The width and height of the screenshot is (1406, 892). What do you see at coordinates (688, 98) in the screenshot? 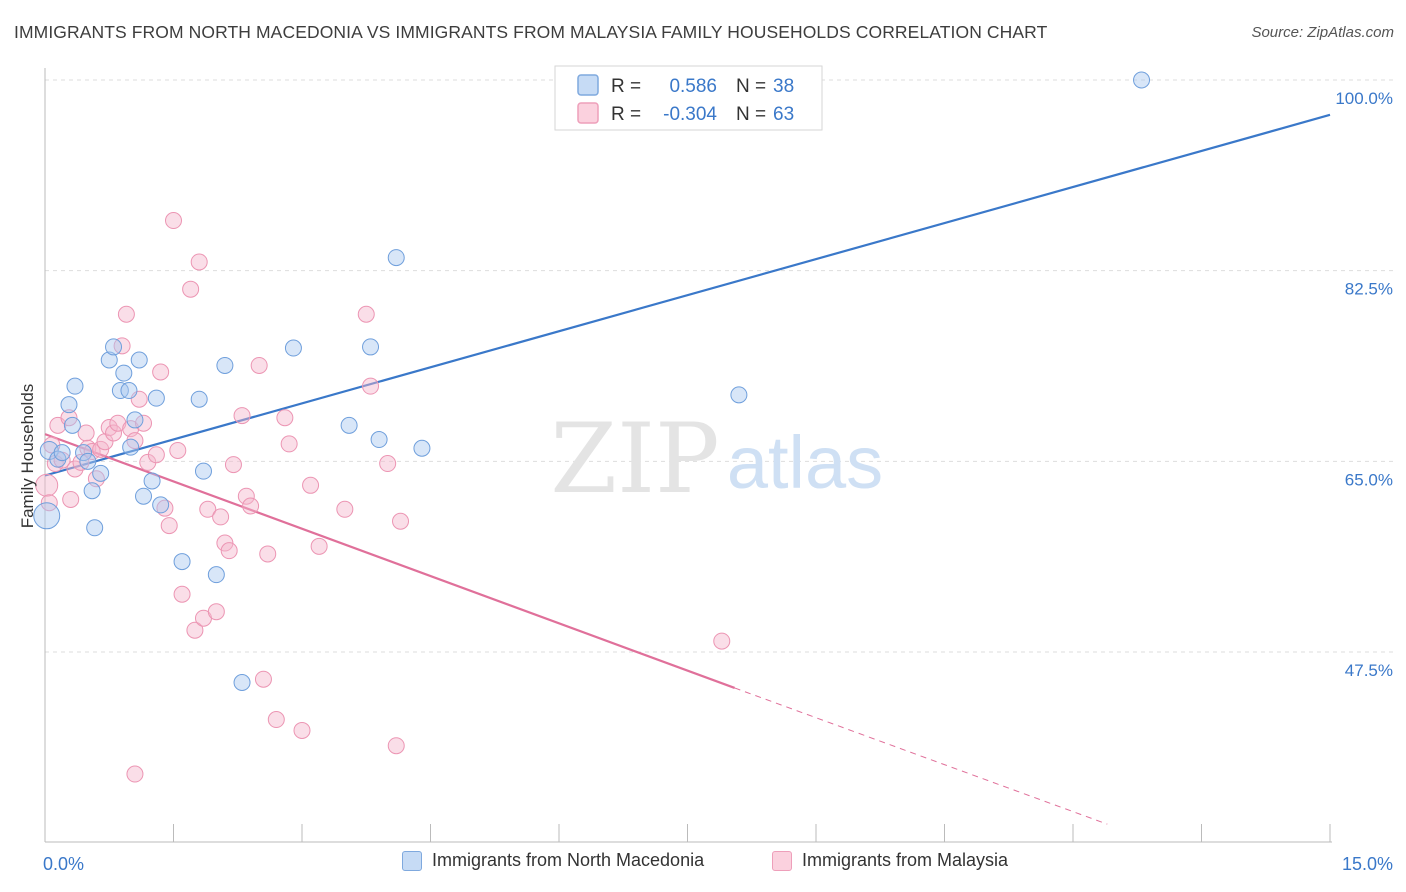
I see `stats-legend-box` at bounding box center [688, 98].